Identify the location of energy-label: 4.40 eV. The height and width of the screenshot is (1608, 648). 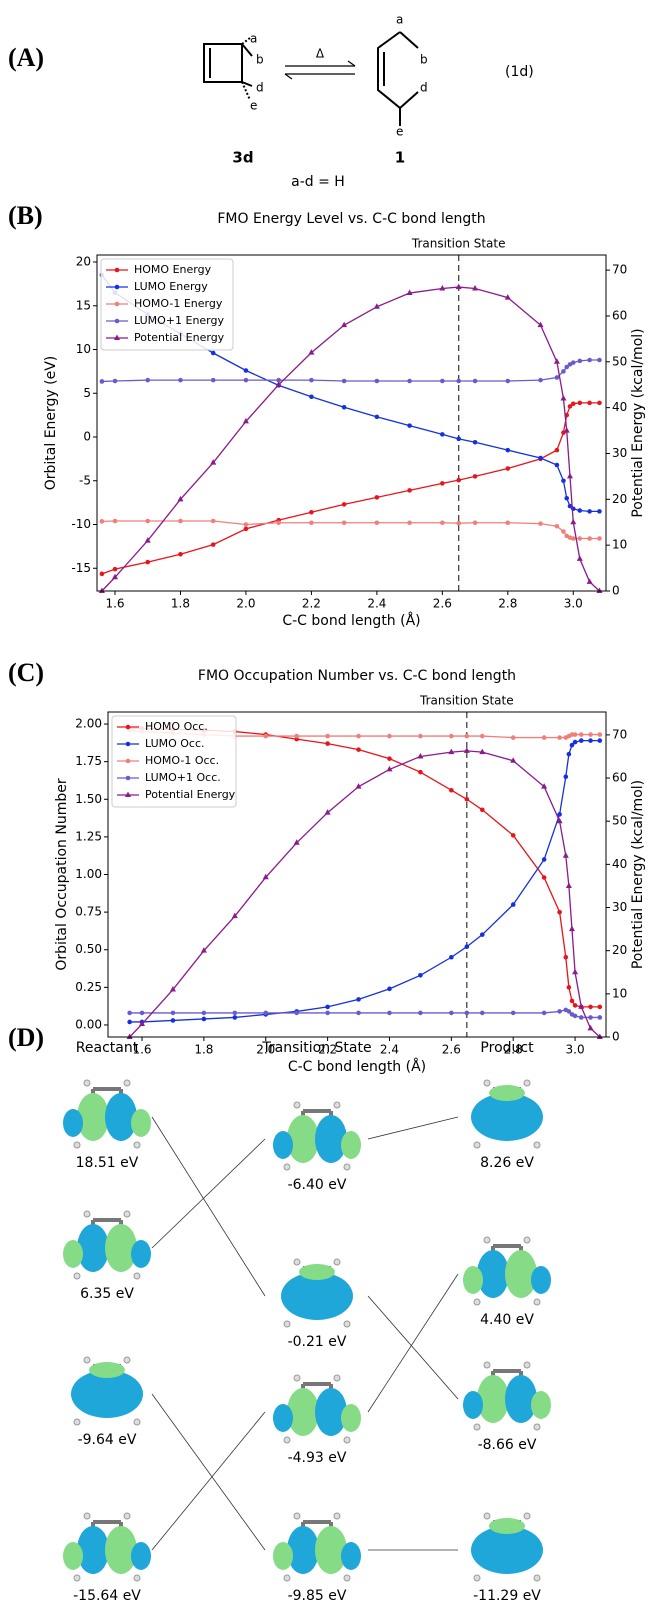
(507, 1320).